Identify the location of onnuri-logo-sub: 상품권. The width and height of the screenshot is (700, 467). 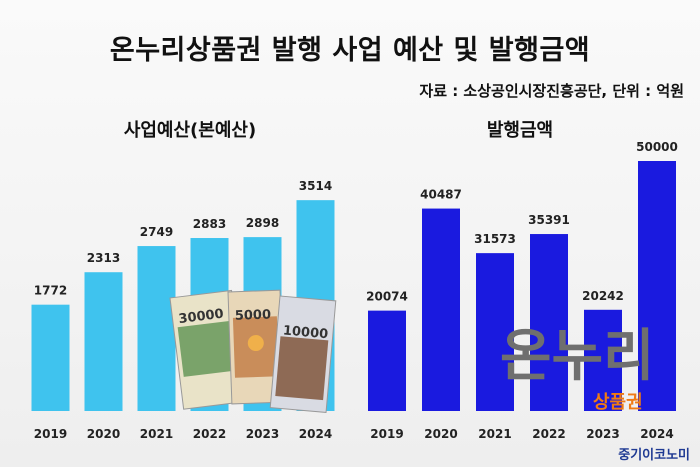
(618, 402).